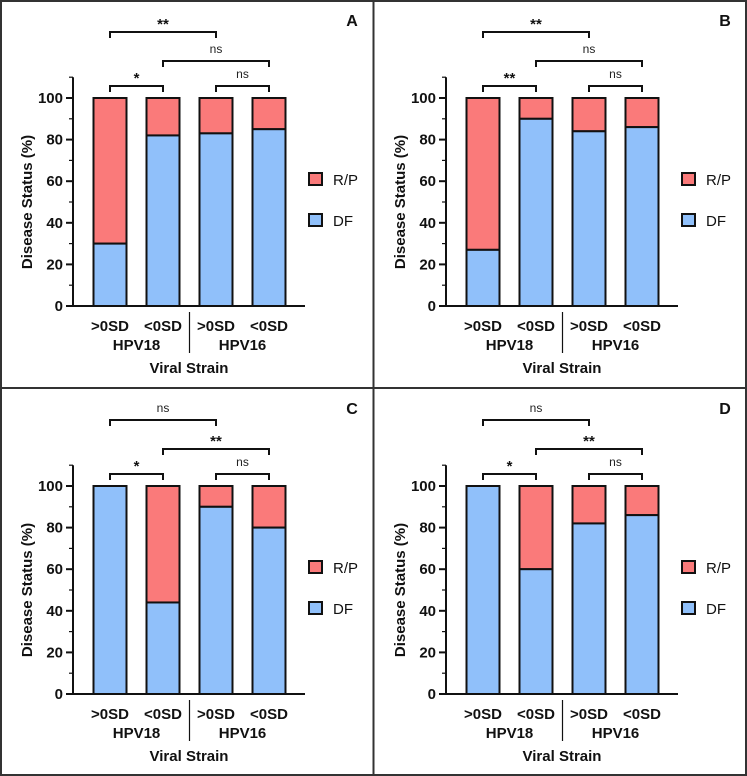  I want to click on panel-label: A, so click(352, 21).